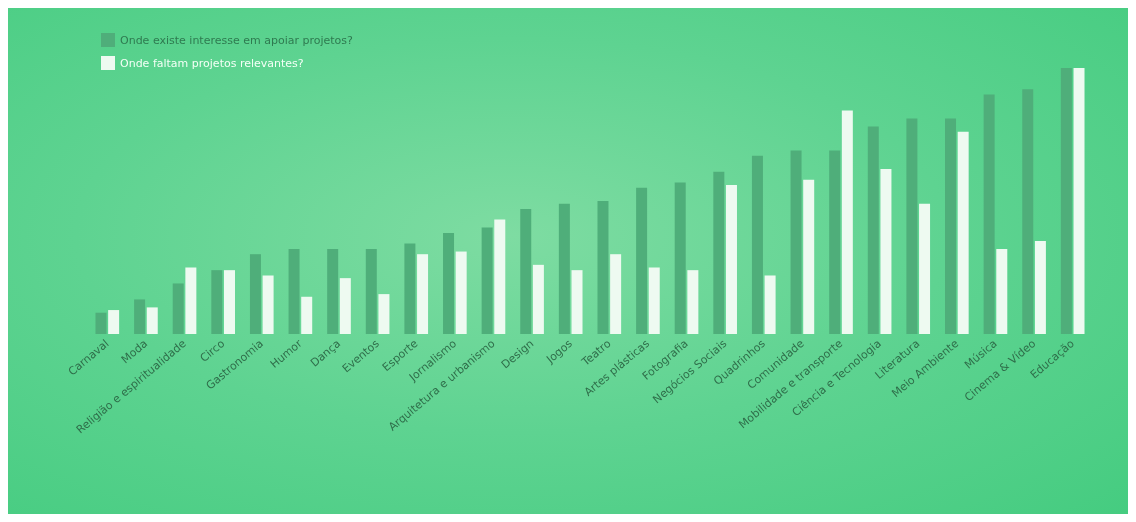 This screenshot has height=522, width=1136. Describe the element at coordinates (212, 63) in the screenshot. I see `legend-label: Onde faltam projetos relevantes?` at that location.